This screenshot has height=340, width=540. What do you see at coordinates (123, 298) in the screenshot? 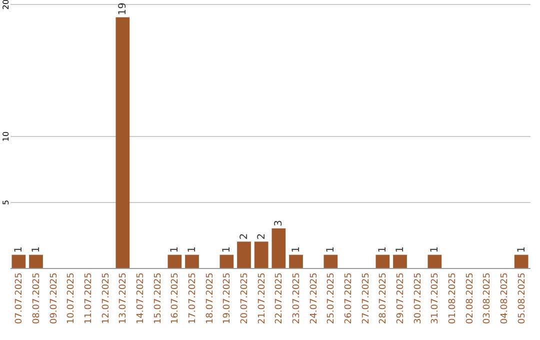
I see `x-tick-label: 13.07.2025` at bounding box center [123, 298].